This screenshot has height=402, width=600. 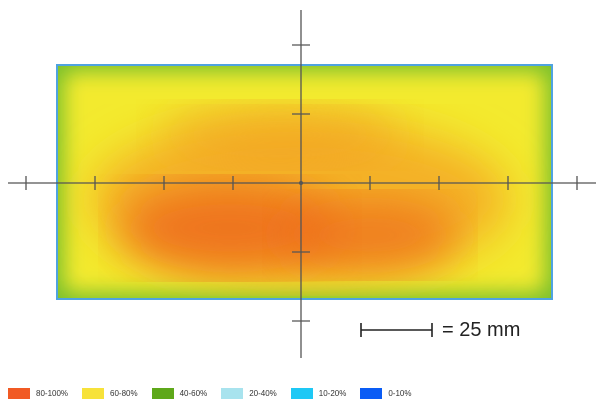 I want to click on legend-item-40-60: 40-60%, so click(x=179, y=393).